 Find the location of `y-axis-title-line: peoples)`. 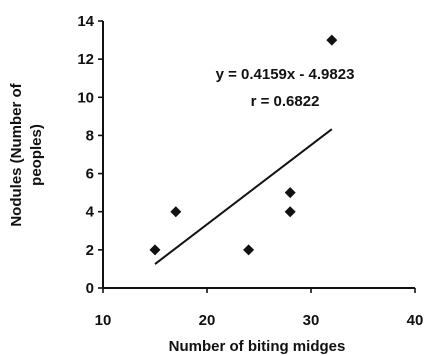

y-axis-title-line: peoples) is located at coordinates (36, 155).